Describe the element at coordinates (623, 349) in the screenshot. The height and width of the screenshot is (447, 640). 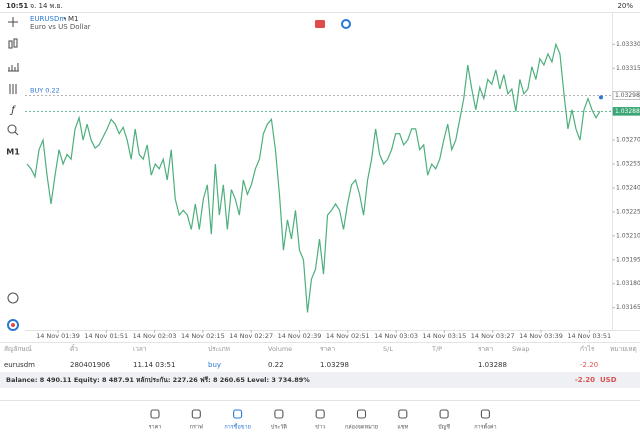
I see `column-header: หมายเหตุ` at that location.